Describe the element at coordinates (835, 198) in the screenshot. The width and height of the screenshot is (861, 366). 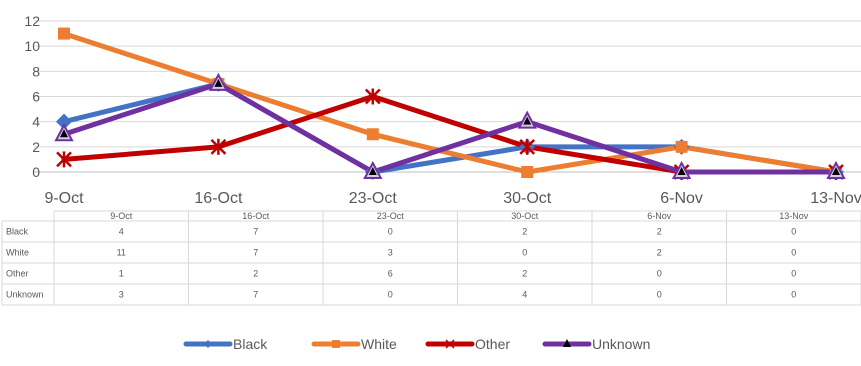
I see `x-tick-label: 13-Nov` at that location.